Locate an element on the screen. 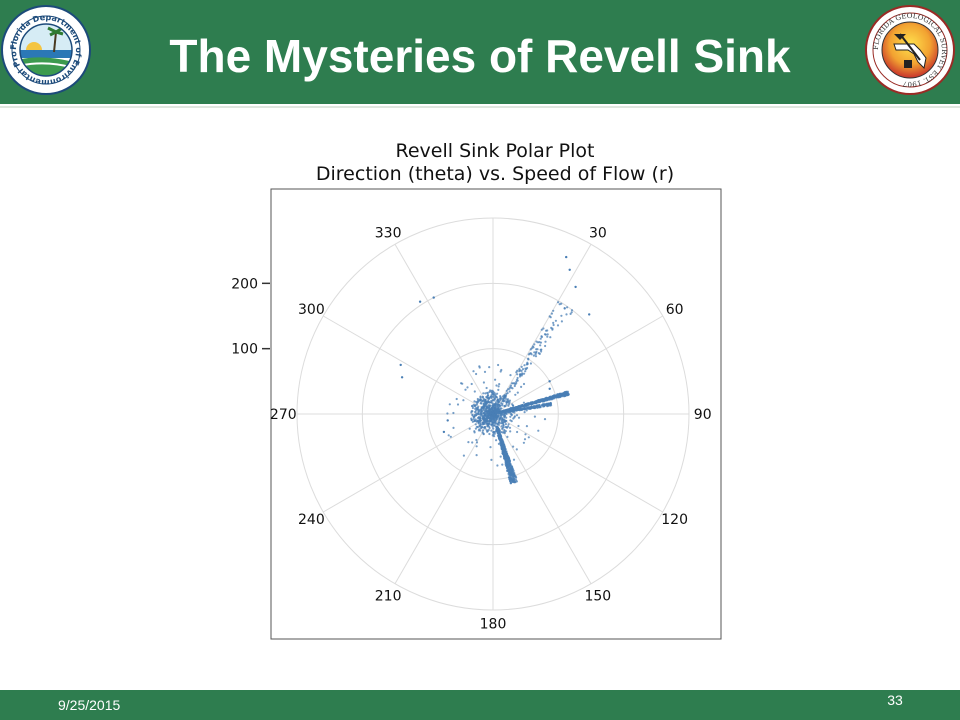 This screenshot has height=720, width=960. theta-tick-label: 240 is located at coordinates (311, 520).